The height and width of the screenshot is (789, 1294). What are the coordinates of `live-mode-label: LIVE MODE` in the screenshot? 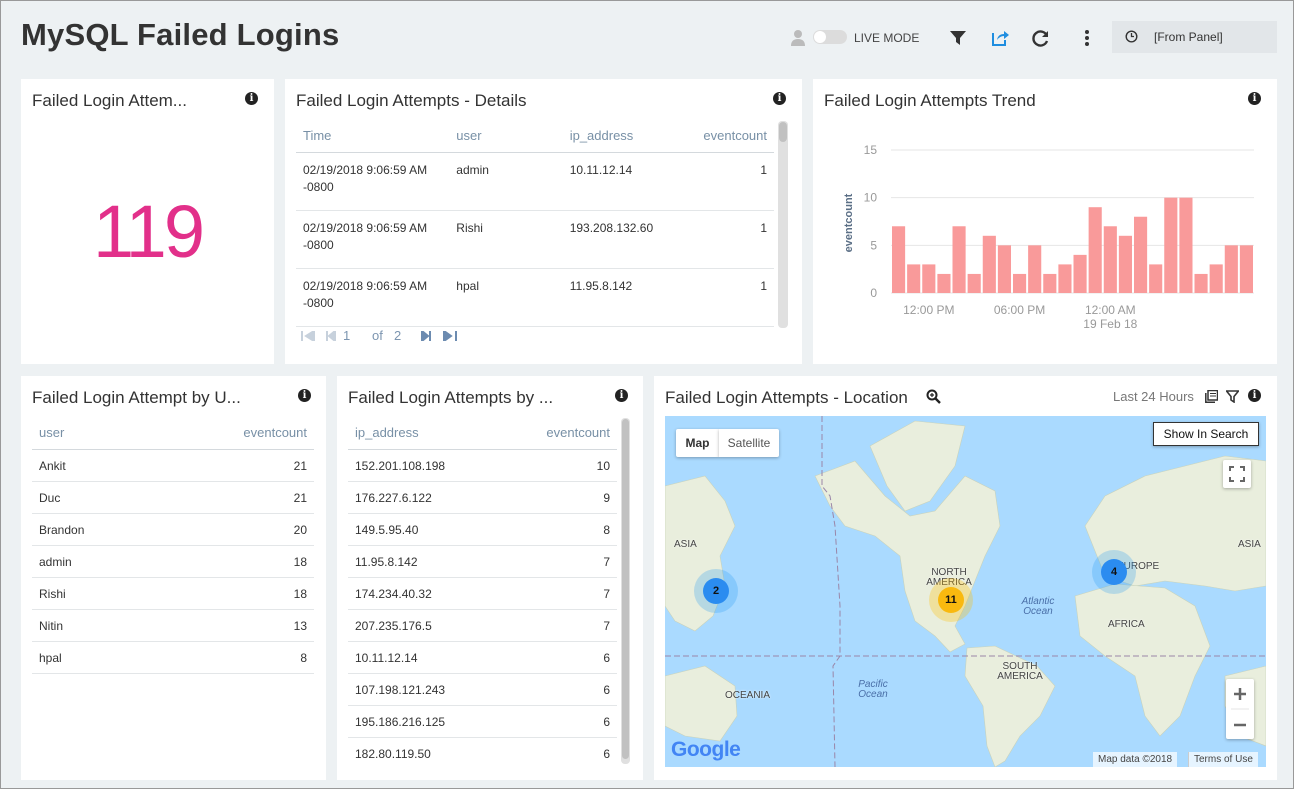 It's located at (887, 38).